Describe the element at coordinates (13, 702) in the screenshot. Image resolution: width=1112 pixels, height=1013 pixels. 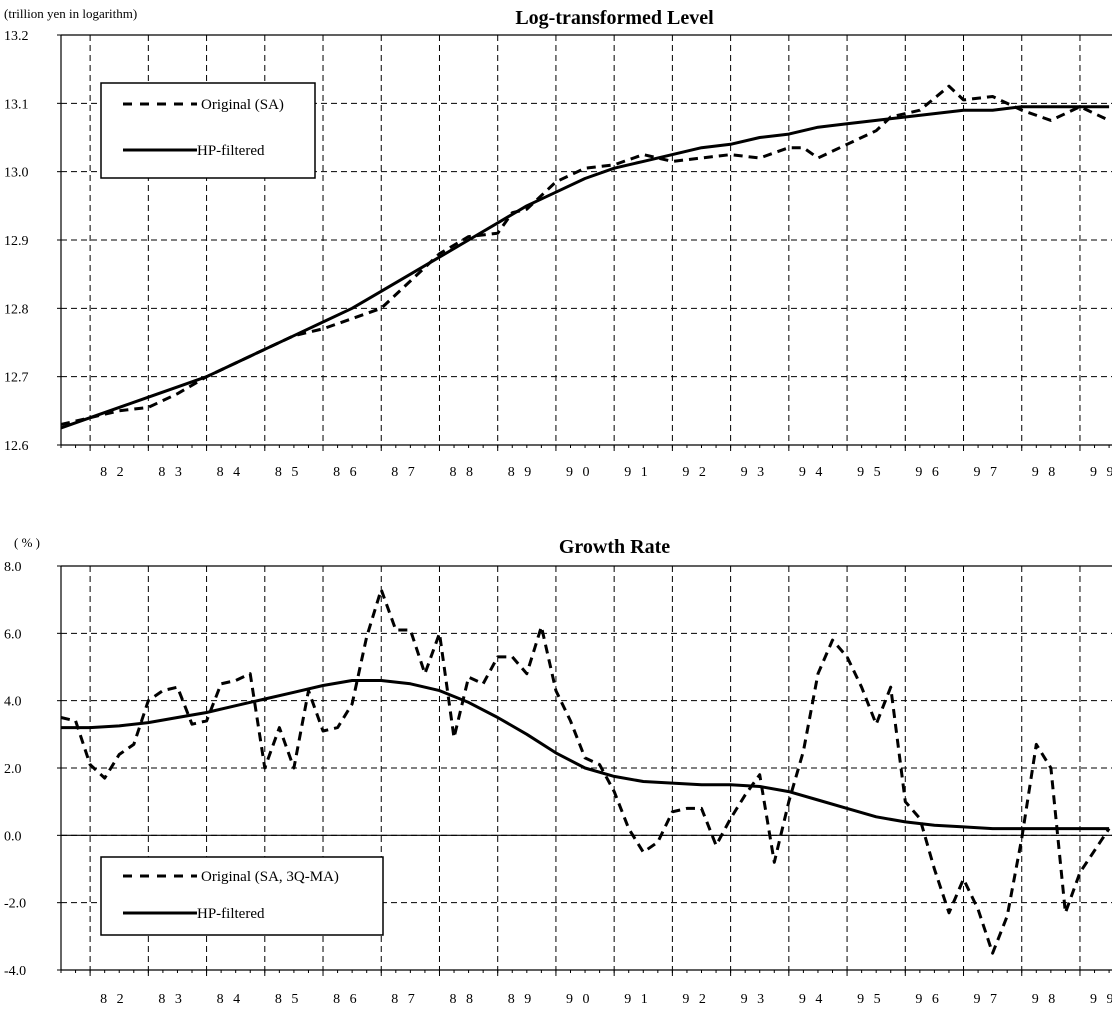
I see `y-tick-label: 4.0` at that location.